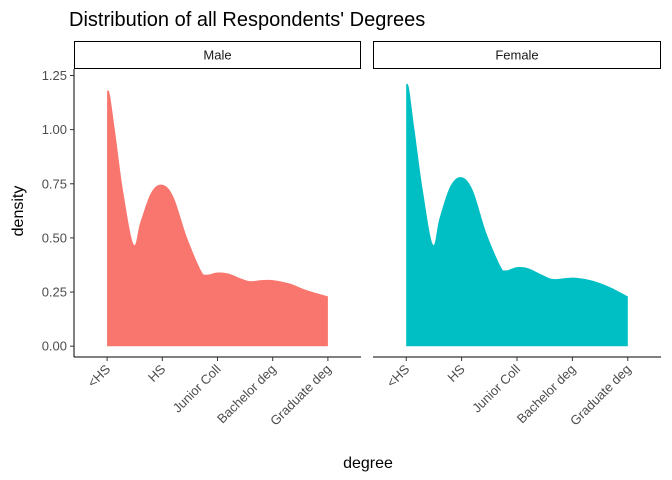 The height and width of the screenshot is (480, 672). I want to click on chart-title: Distribution of all Respondents' Degrees, so click(247, 20).